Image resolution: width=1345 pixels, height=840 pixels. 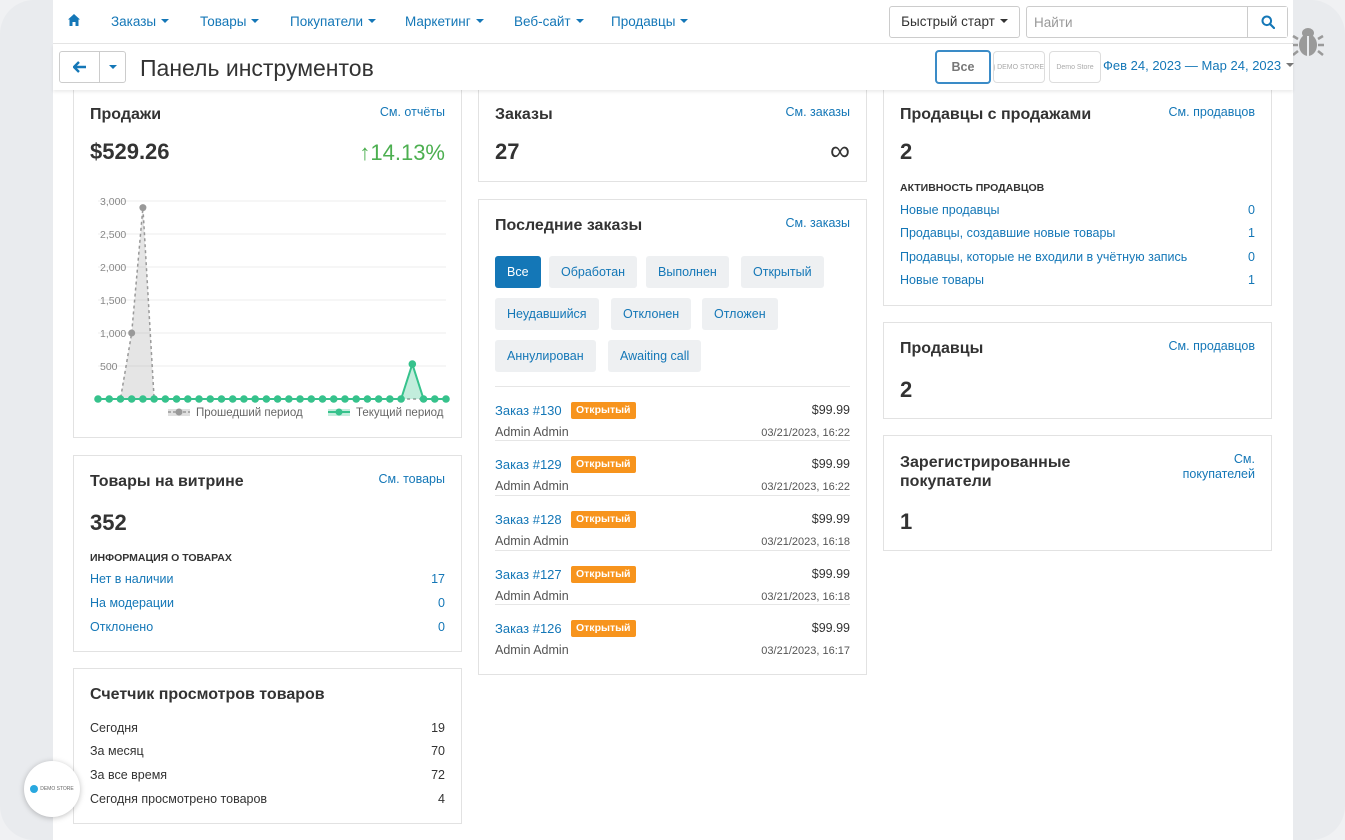 What do you see at coordinates (954, 22) in the screenshot?
I see `quick-start-button: Быстрый старт` at bounding box center [954, 22].